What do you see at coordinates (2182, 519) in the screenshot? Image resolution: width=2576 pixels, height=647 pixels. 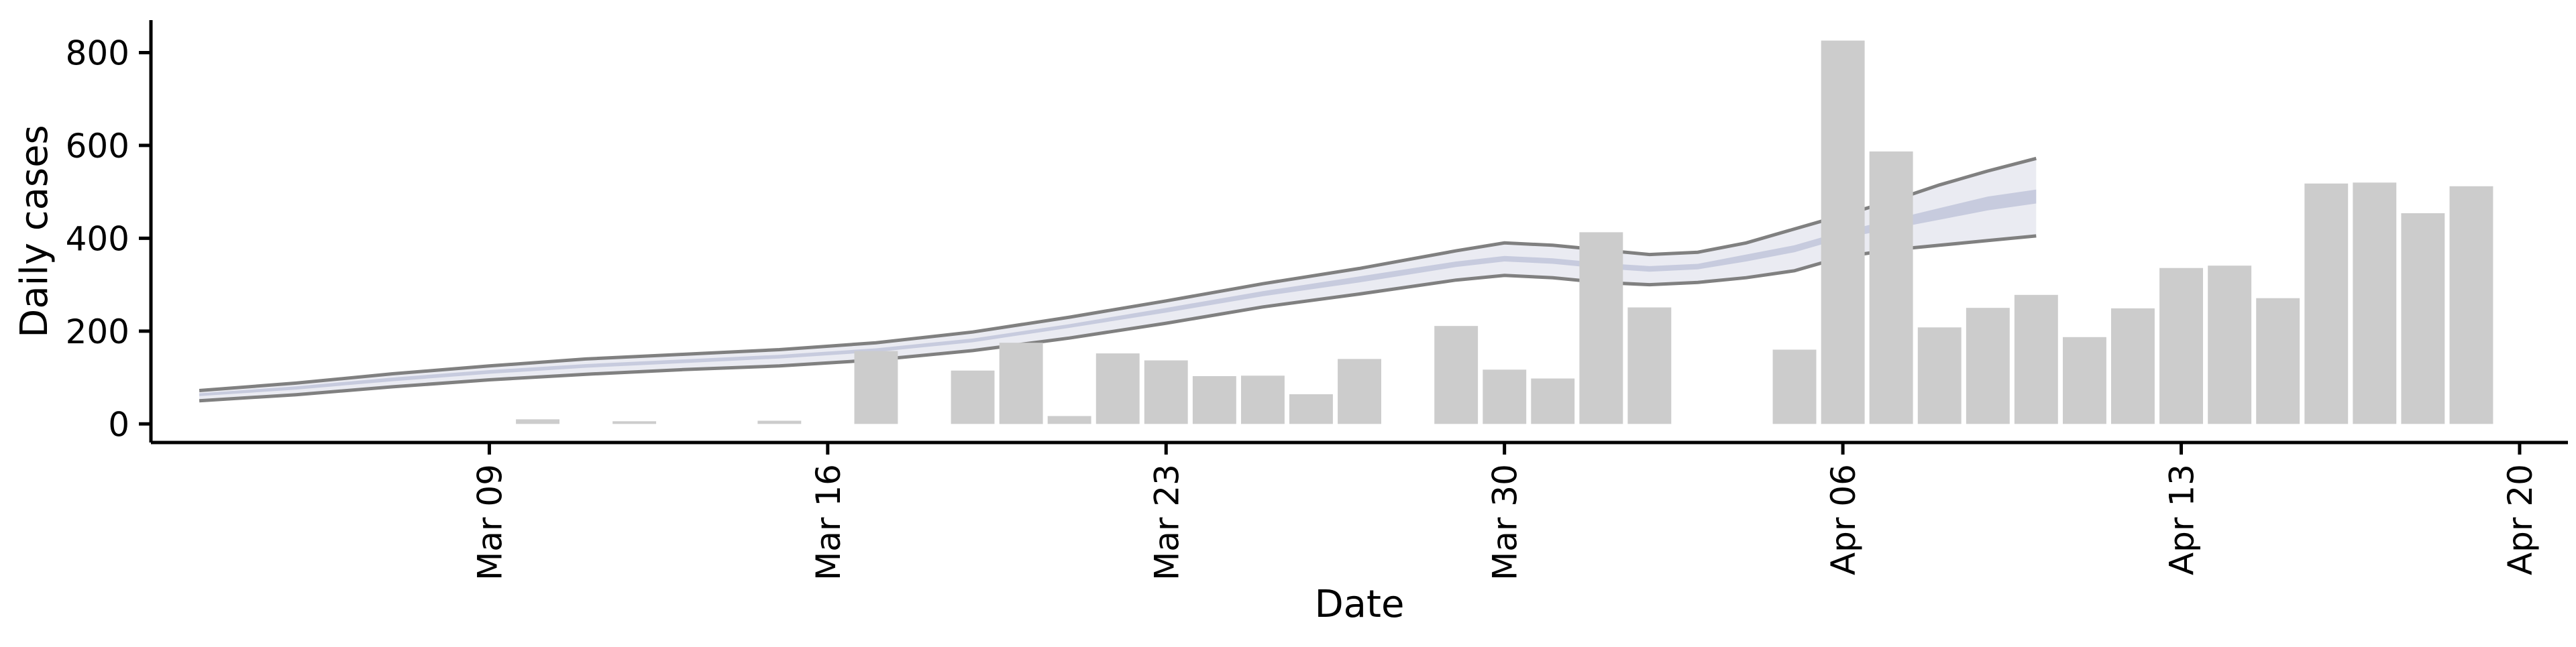 I see `x-tick-label: Apr 13` at bounding box center [2182, 519].